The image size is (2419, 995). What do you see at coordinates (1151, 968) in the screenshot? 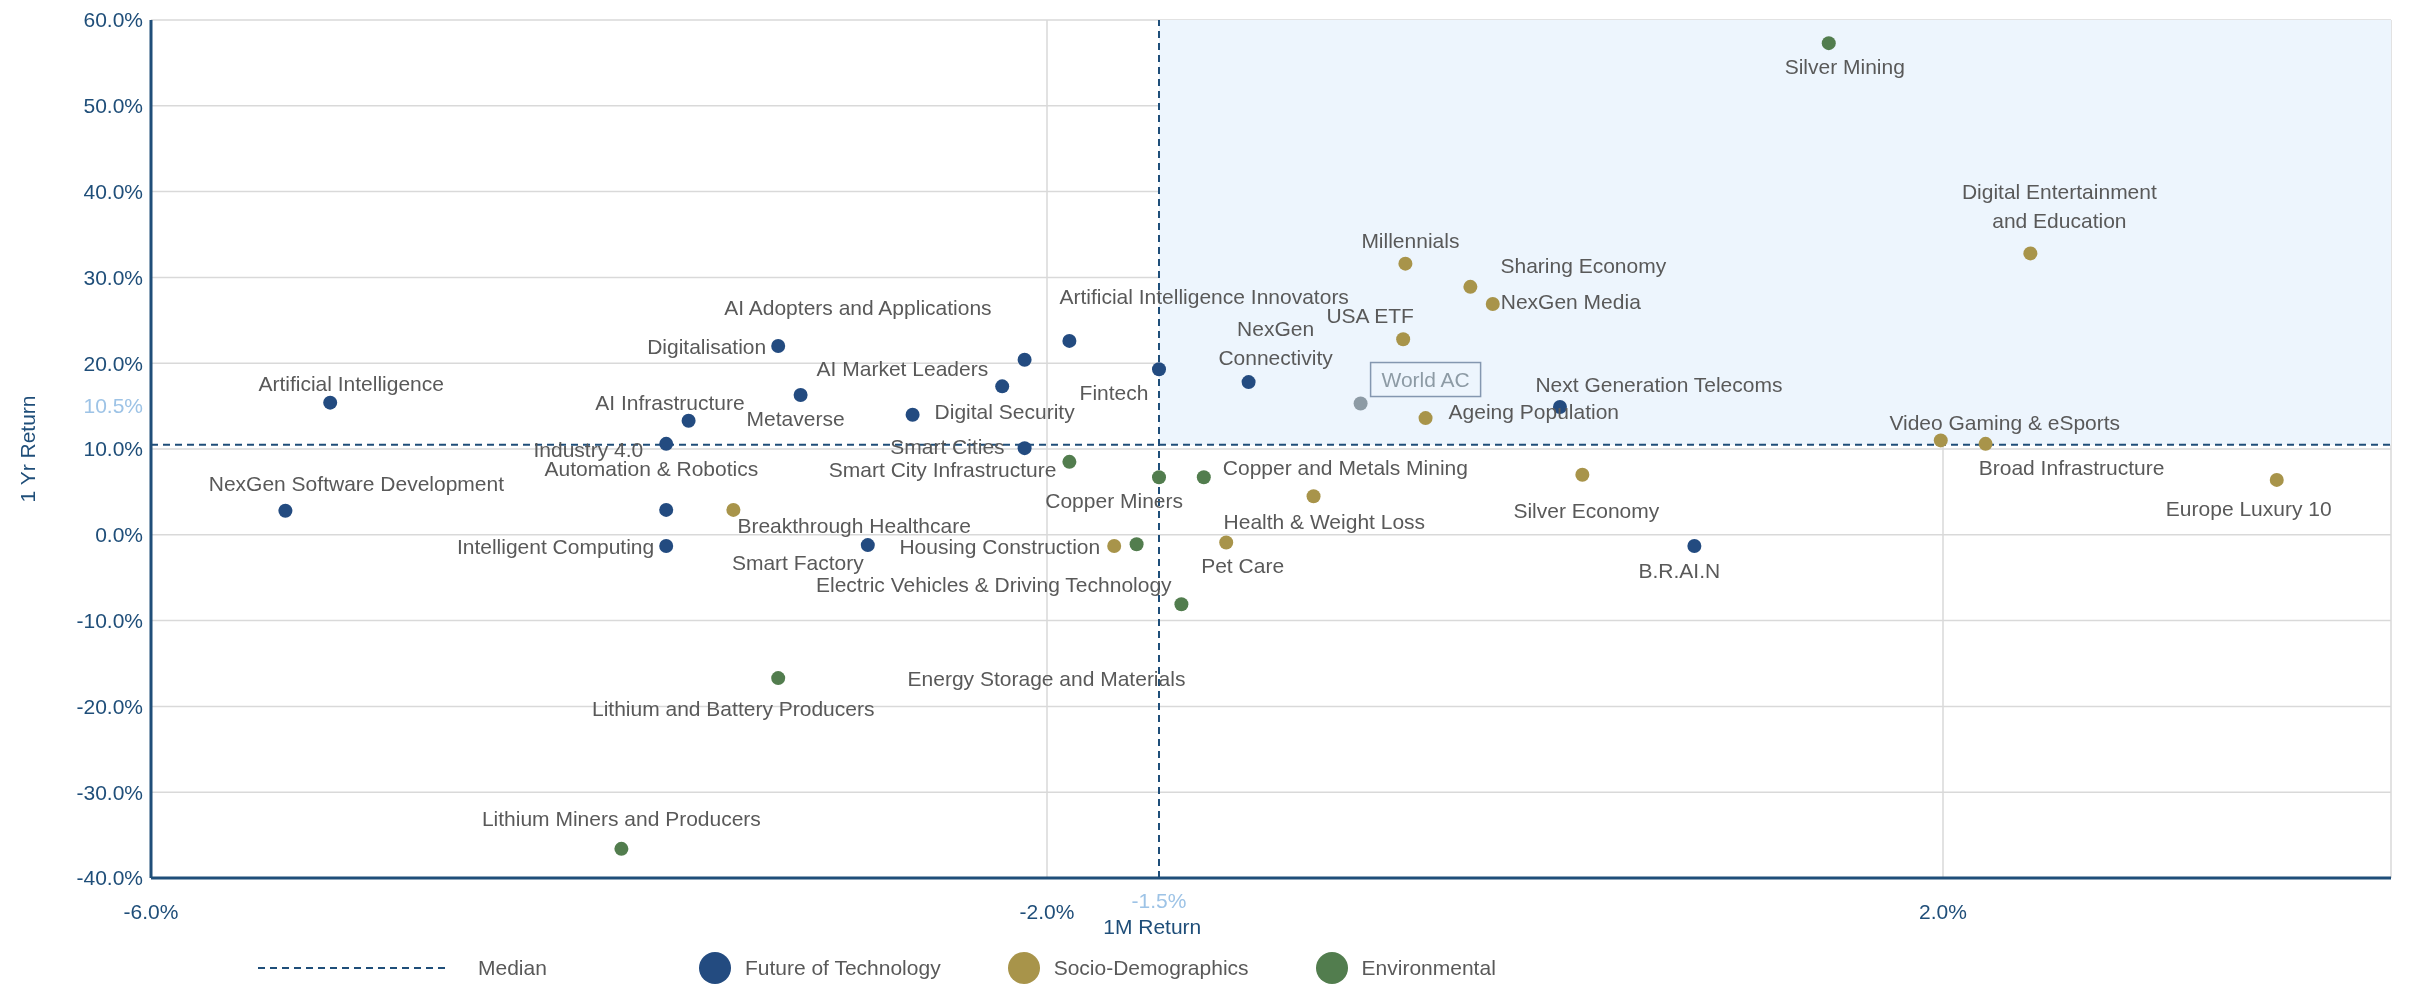
I see `legend-label: Socio-Demographics` at bounding box center [1151, 968].